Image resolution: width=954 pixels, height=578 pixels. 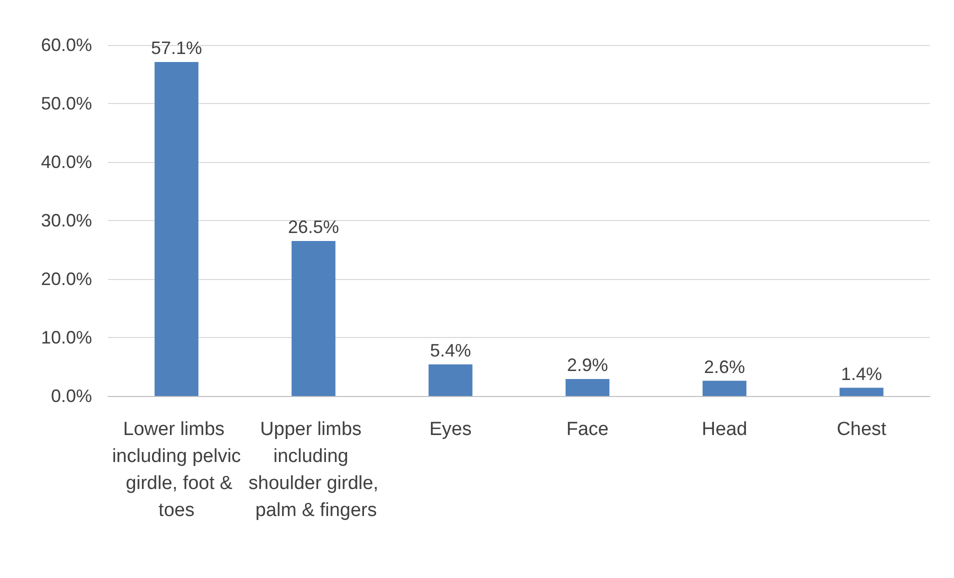 I want to click on x-tick-label: Upper limbs including shoulder girdle, palm & fingers, so click(x=313, y=470).